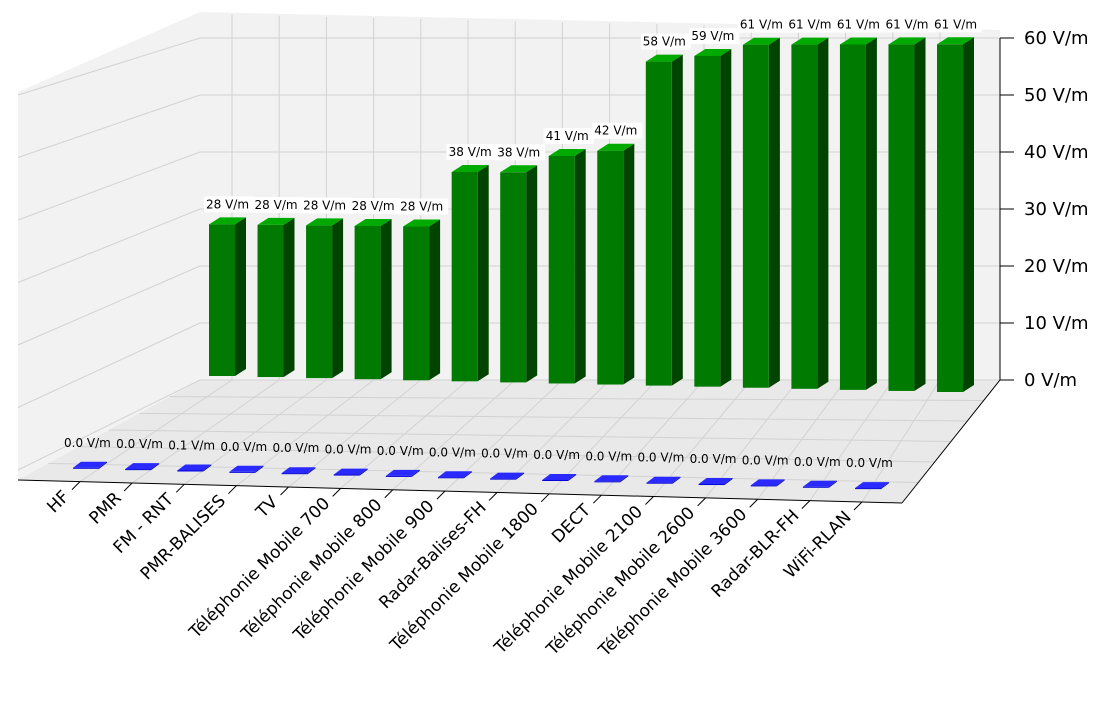 This screenshot has width=1118, height=702. What do you see at coordinates (1056, 95) in the screenshot?
I see `z-tick-label: 50 V/m` at bounding box center [1056, 95].